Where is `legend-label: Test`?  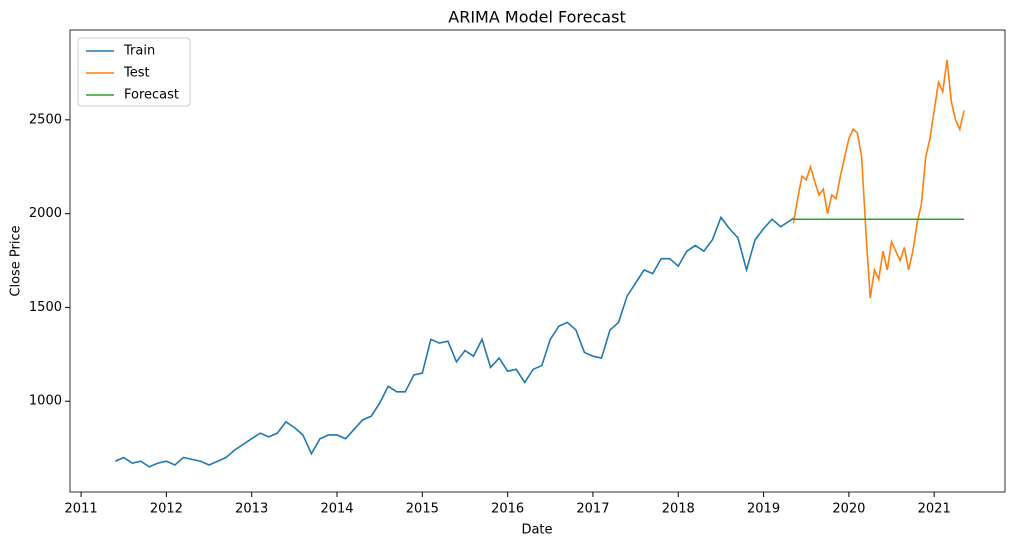 legend-label: Test is located at coordinates (136, 73).